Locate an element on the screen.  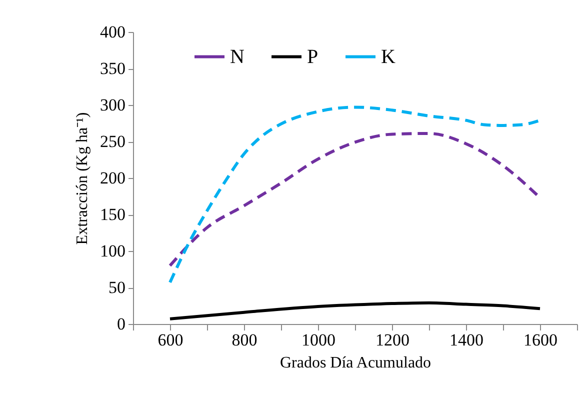
y-tick-label: 400 is located at coordinates (113, 32).